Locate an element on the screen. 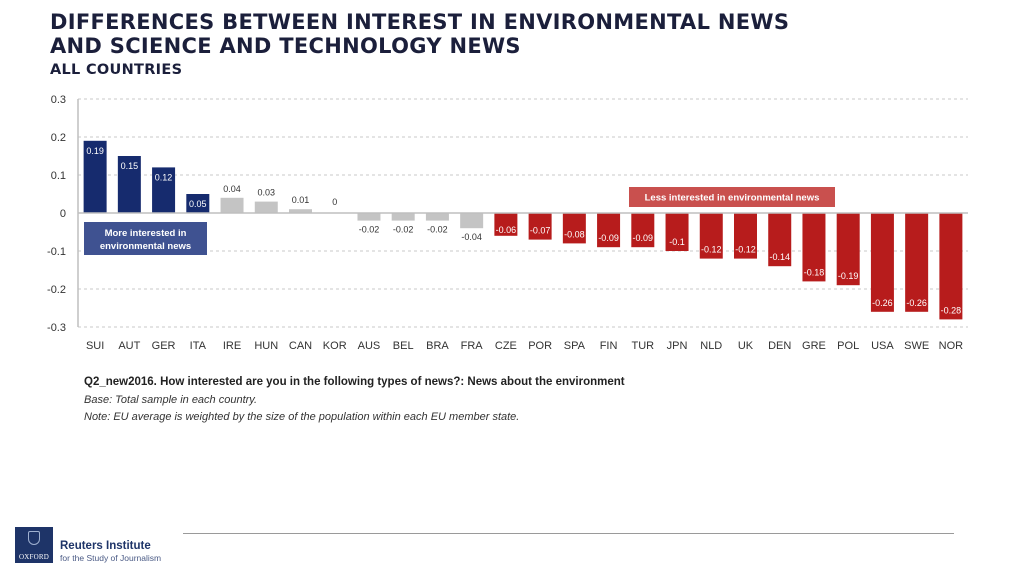 The width and height of the screenshot is (1024, 576). bar-cze is located at coordinates (506, 224).